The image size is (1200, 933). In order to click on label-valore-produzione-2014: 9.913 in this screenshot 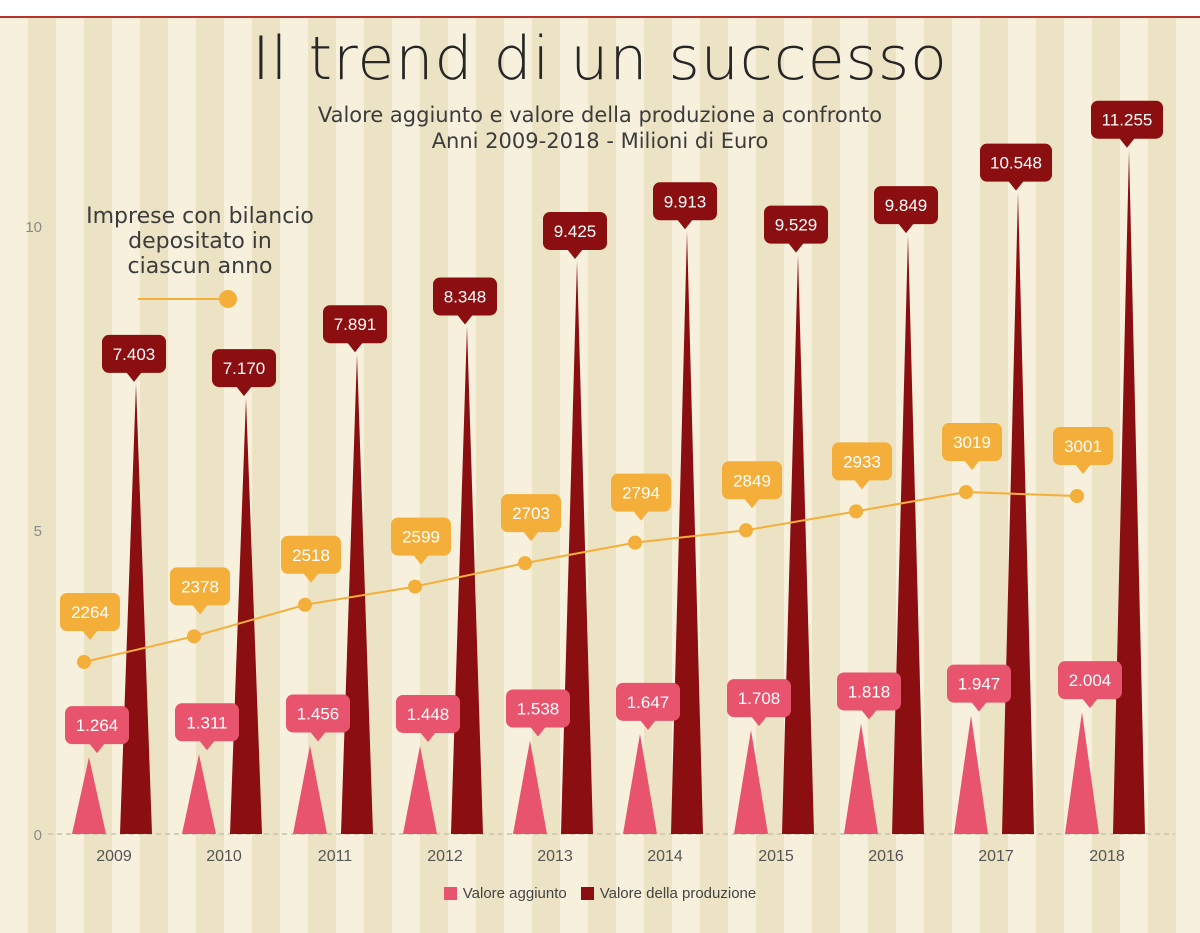, I will do `click(685, 206)`.